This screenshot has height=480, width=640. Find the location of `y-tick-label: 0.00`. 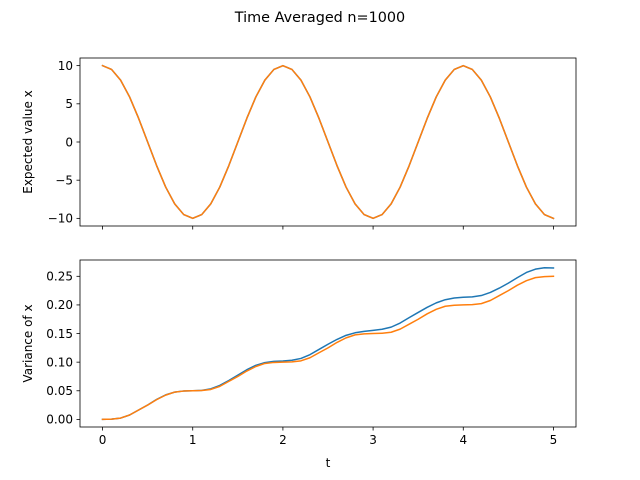

y-tick-label: 0.00 is located at coordinates (59, 420).